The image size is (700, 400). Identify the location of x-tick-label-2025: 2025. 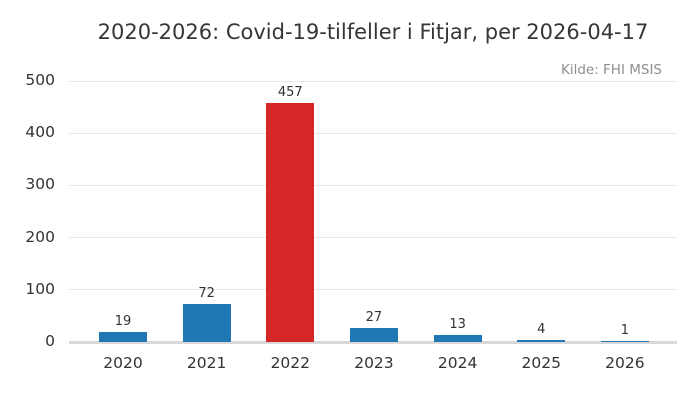
(541, 363).